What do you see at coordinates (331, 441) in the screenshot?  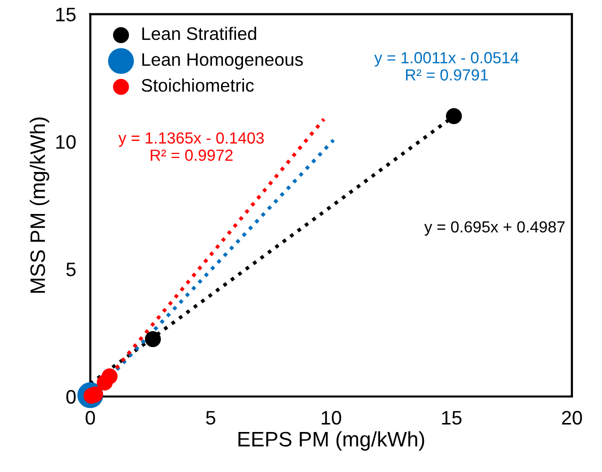 I see `x-axis-title: EEPS PM (mg/kWh)` at bounding box center [331, 441].